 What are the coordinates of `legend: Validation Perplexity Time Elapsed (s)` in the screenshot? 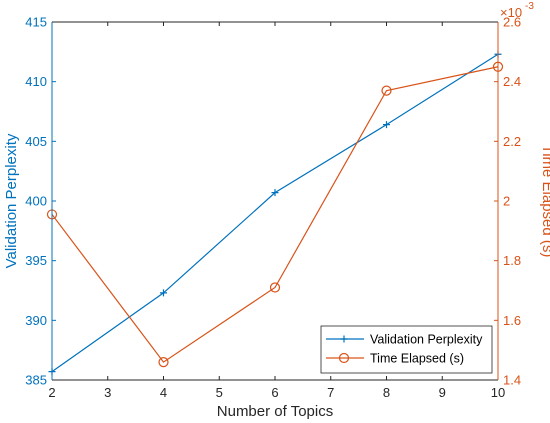 It's located at (406, 349).